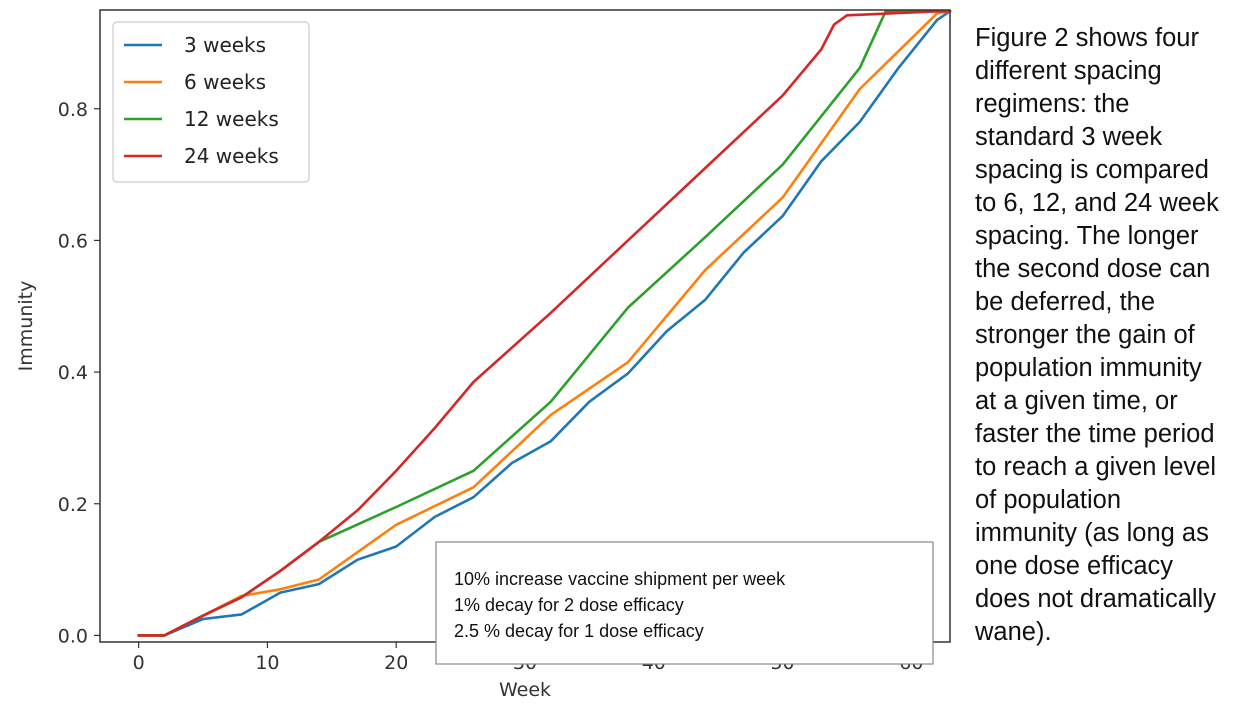  What do you see at coordinates (73, 636) in the screenshot?
I see `y-tick-label: 0.0` at bounding box center [73, 636].